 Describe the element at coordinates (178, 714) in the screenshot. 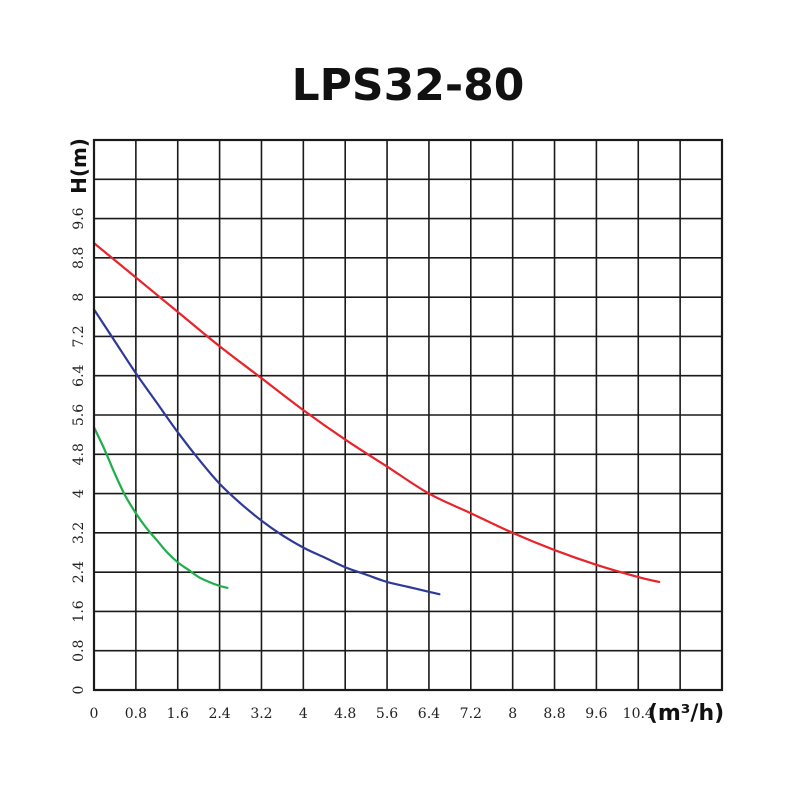

I see `x-tick-label: 1.6` at that location.